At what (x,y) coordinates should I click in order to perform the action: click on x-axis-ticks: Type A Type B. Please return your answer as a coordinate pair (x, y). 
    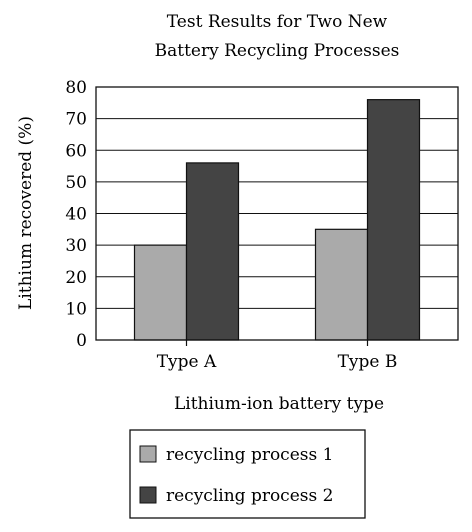
    Looking at the image, I should click on (277, 356).